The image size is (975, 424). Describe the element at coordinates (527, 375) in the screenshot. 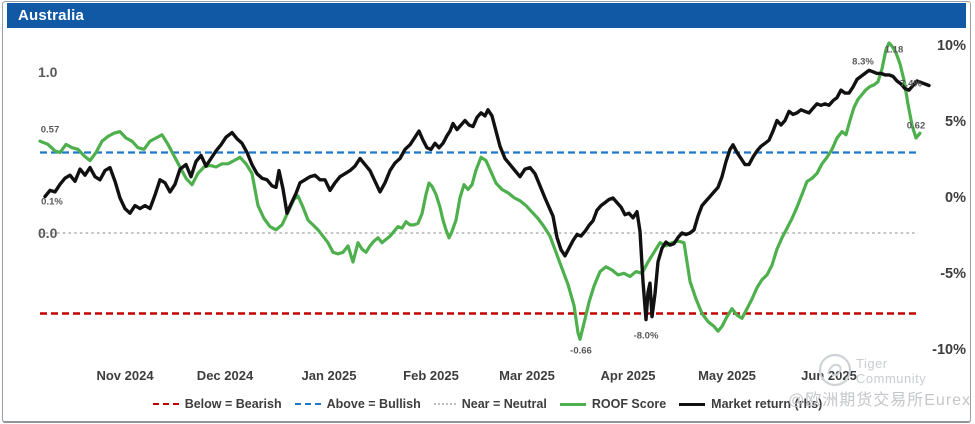

I see `x-axis-tick: Mar 2025` at that location.